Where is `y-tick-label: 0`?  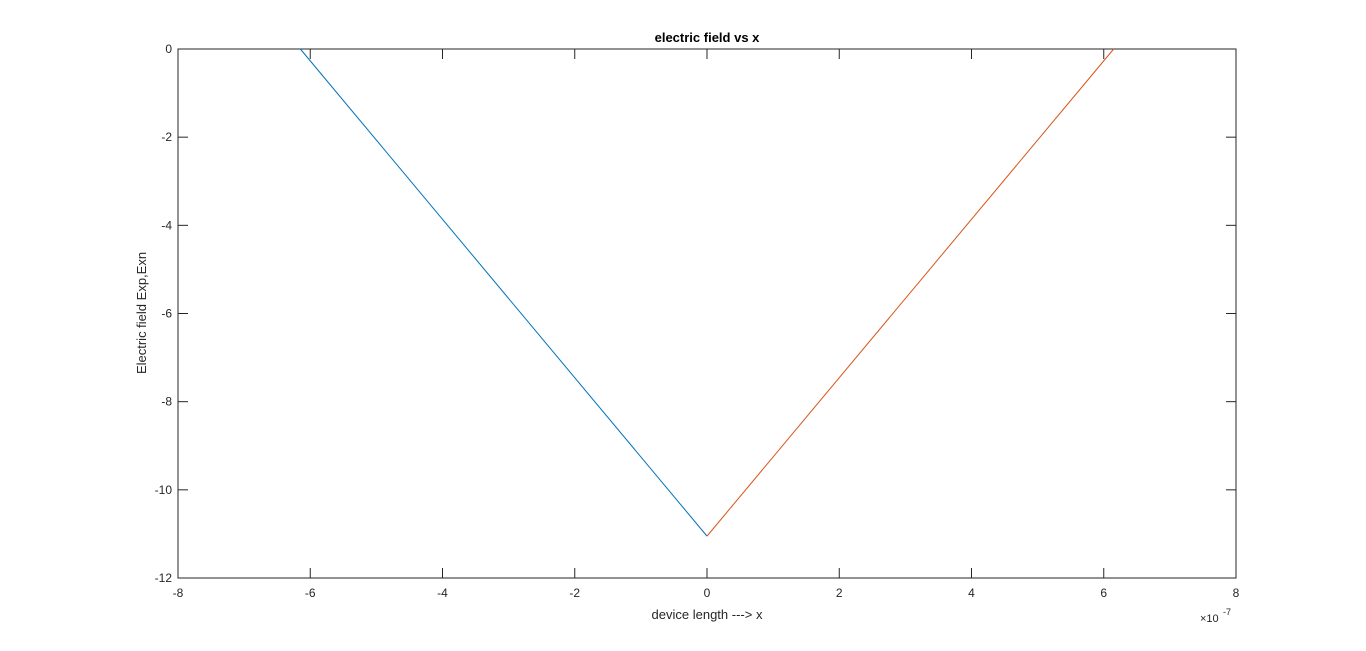 y-tick-label: 0 is located at coordinates (168, 49).